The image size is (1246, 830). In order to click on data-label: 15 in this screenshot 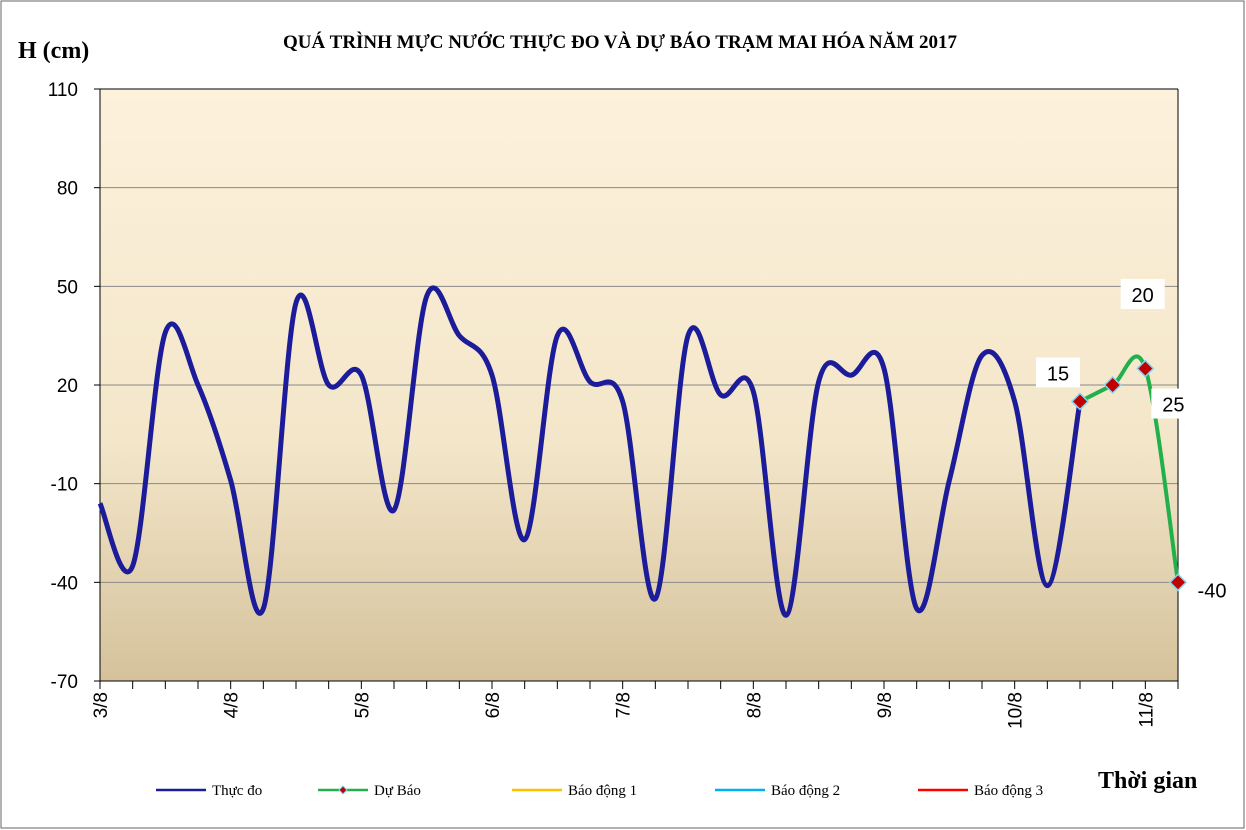, I will do `click(1058, 374)`.